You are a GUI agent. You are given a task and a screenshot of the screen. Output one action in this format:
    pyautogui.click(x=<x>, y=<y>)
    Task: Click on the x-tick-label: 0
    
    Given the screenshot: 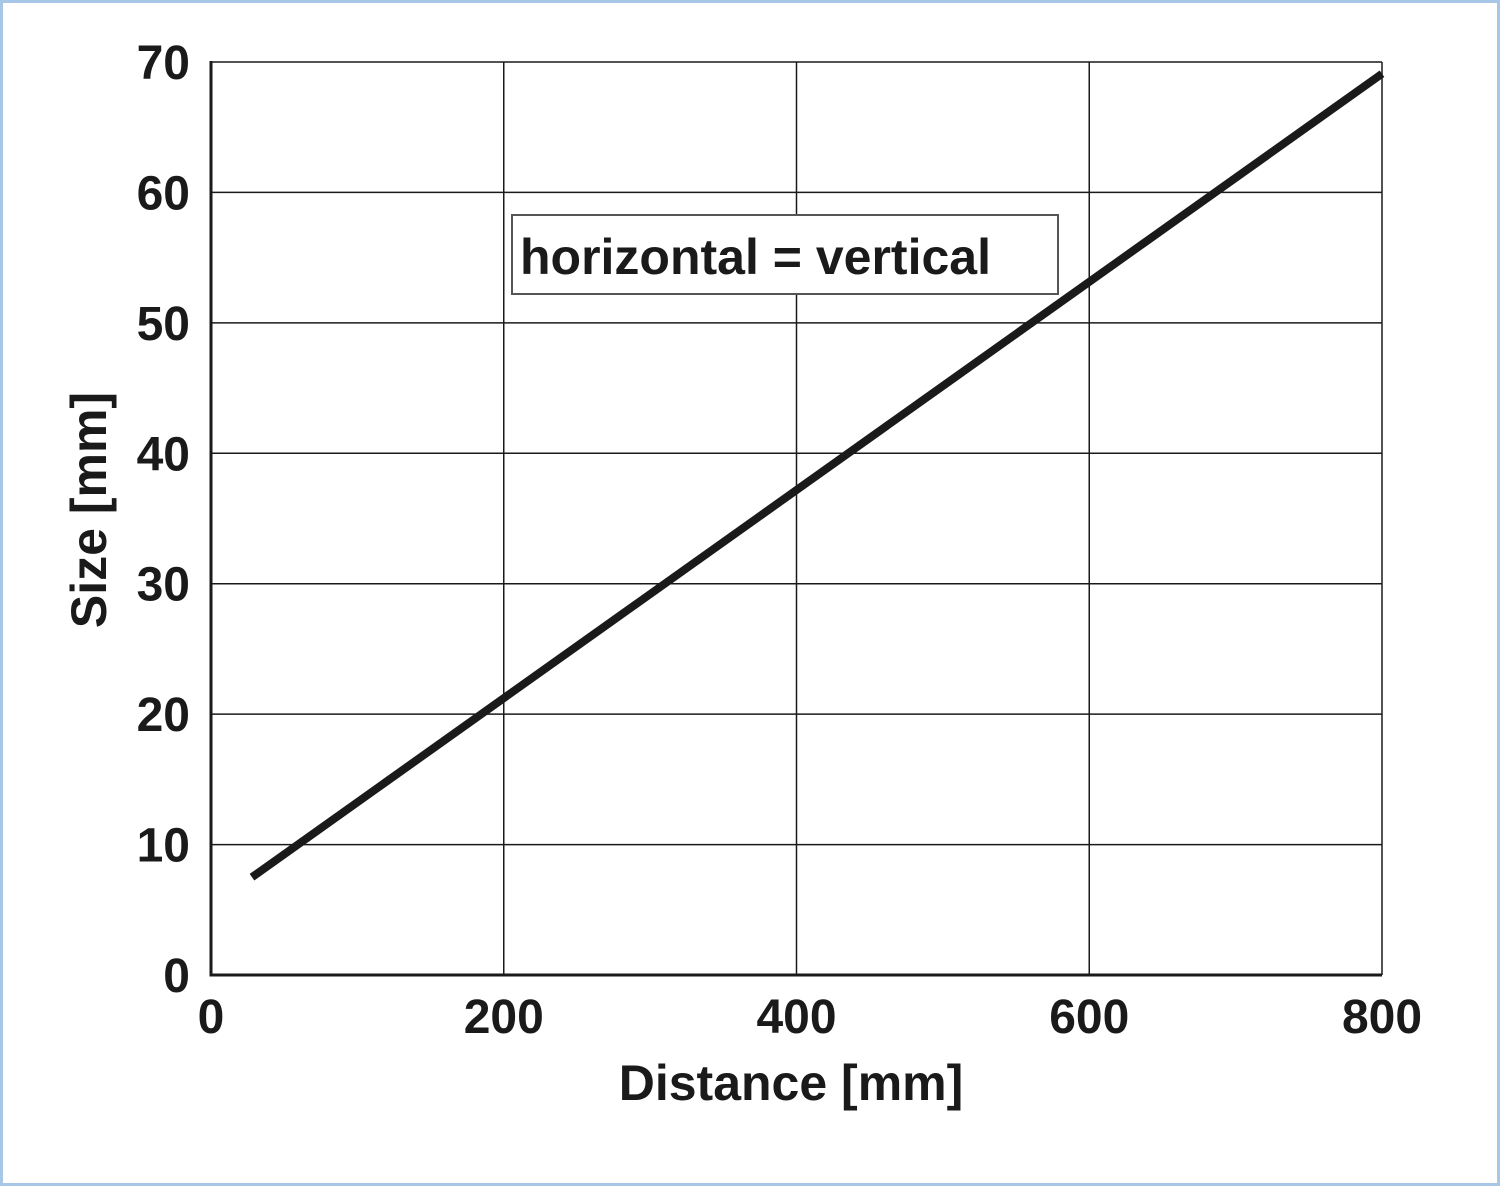 What is the action you would take?
    pyautogui.click(x=211, y=1017)
    